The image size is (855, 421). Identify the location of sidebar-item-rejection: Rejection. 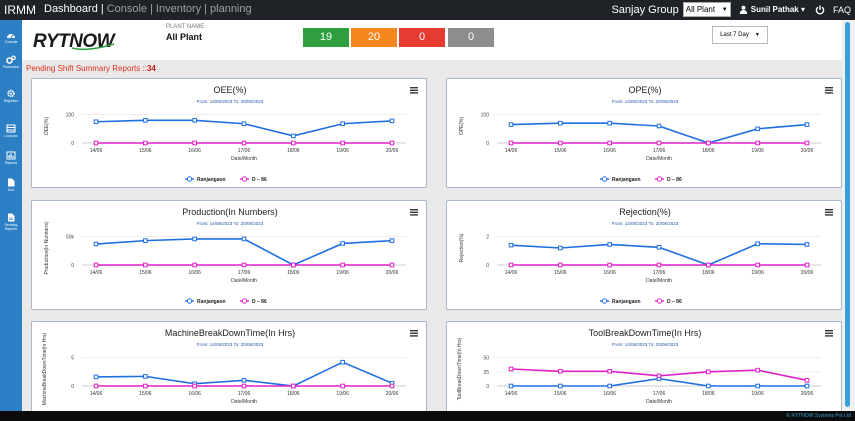
(11, 96).